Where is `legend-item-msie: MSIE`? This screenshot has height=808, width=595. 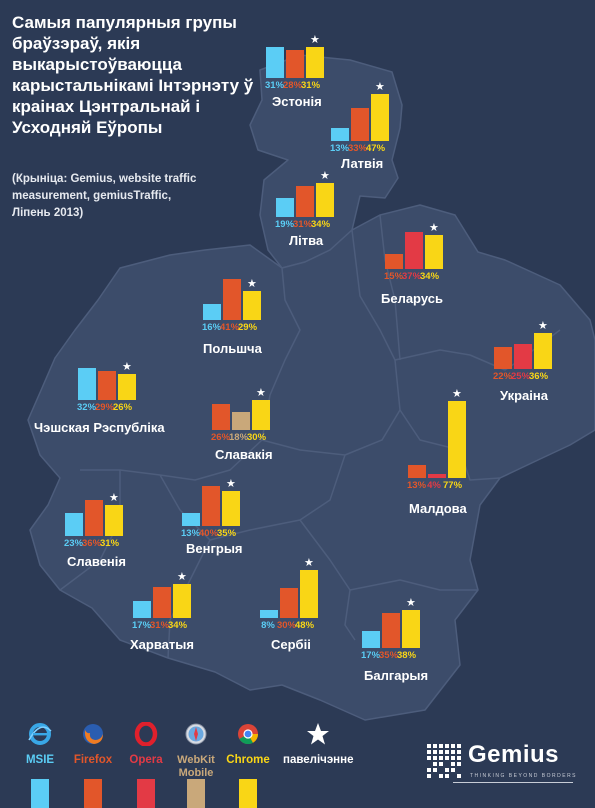
legend-item-msie: MSIE is located at coordinates (40, 765).